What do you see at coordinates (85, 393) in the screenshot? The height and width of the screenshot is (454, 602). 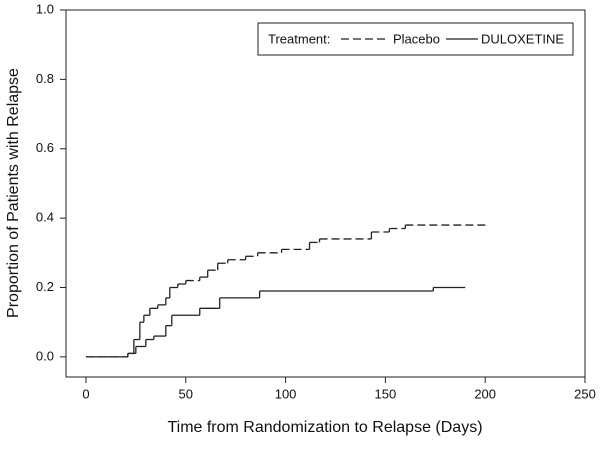 I see `x-tick-label: 0` at bounding box center [85, 393].